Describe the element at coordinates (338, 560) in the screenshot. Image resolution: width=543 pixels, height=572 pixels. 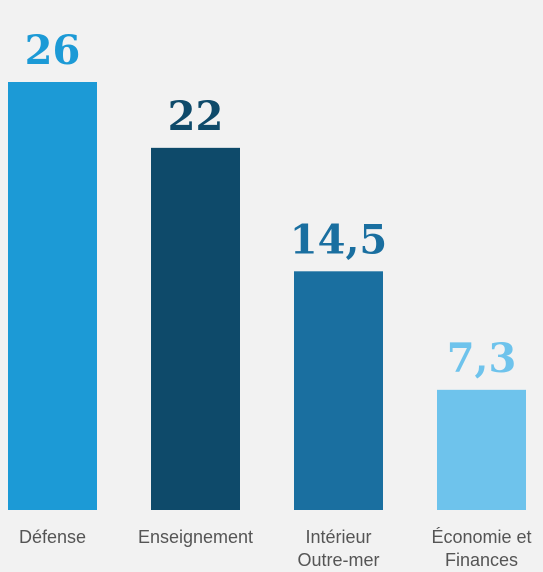
I see `category-label-interieur-outre-mer-line-2: Outre-mer` at that location.